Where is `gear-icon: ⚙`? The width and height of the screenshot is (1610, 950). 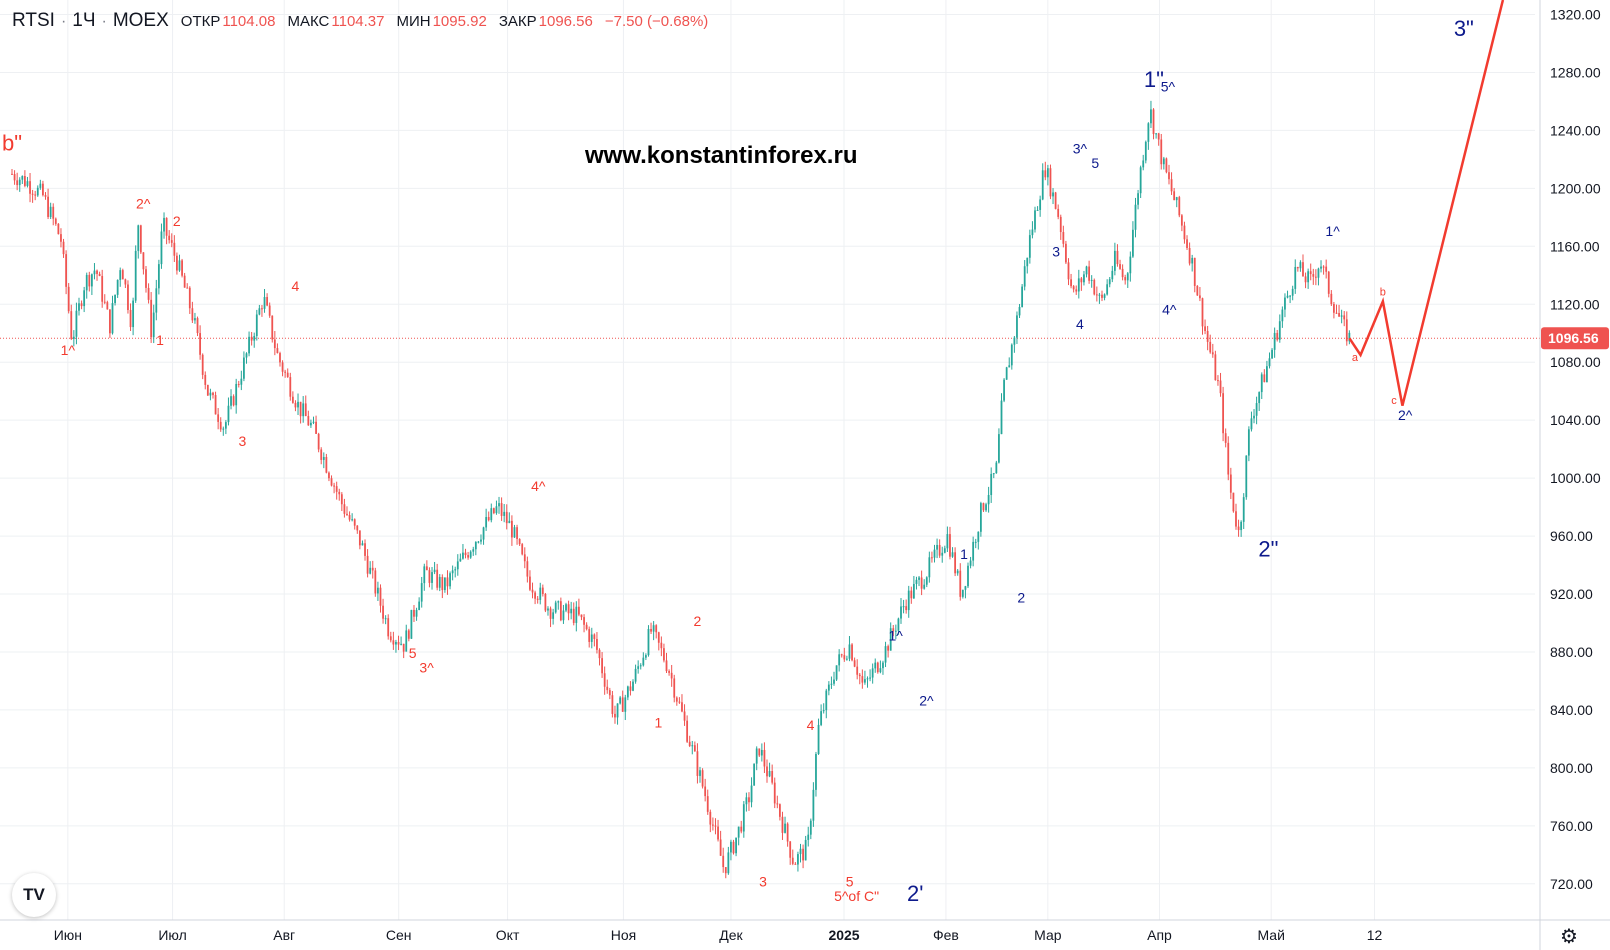
gear-icon: ⚙ is located at coordinates (1569, 937).